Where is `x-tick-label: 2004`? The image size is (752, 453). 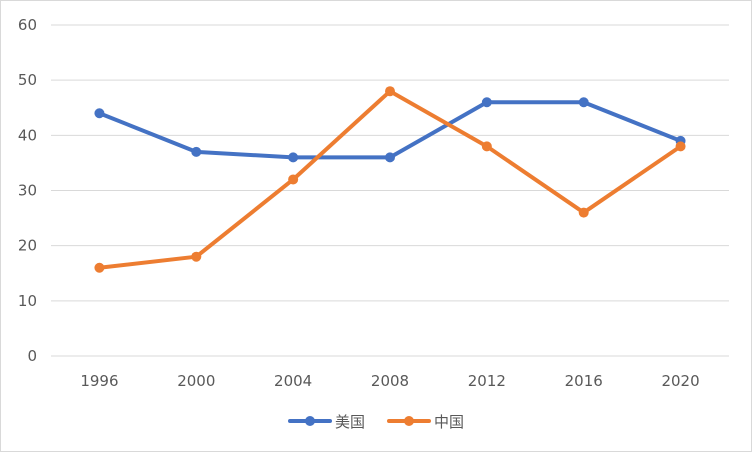
x-tick-label: 2004 is located at coordinates (293, 381).